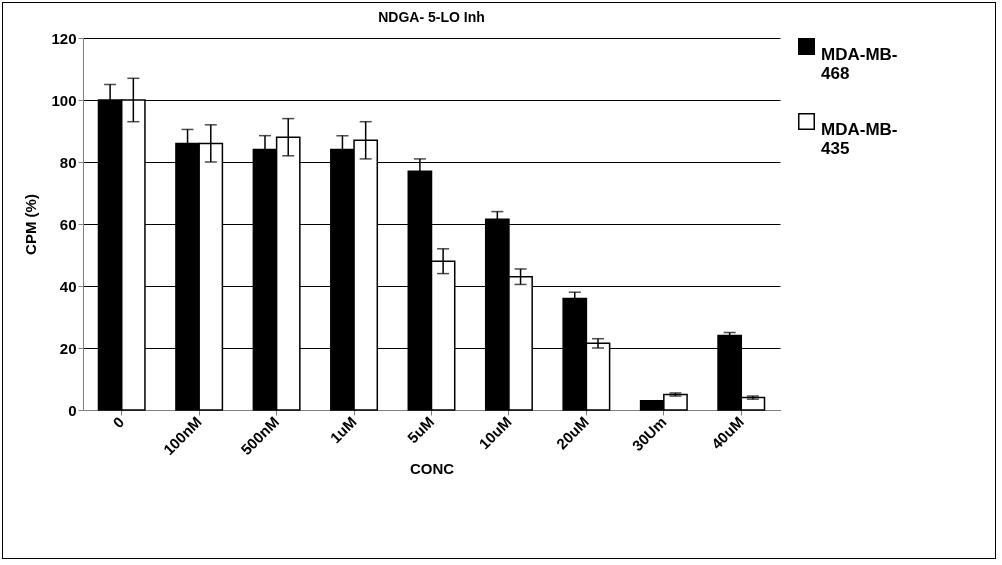 The image size is (1002, 565). I want to click on x-tick-label: 0, so click(118, 422).